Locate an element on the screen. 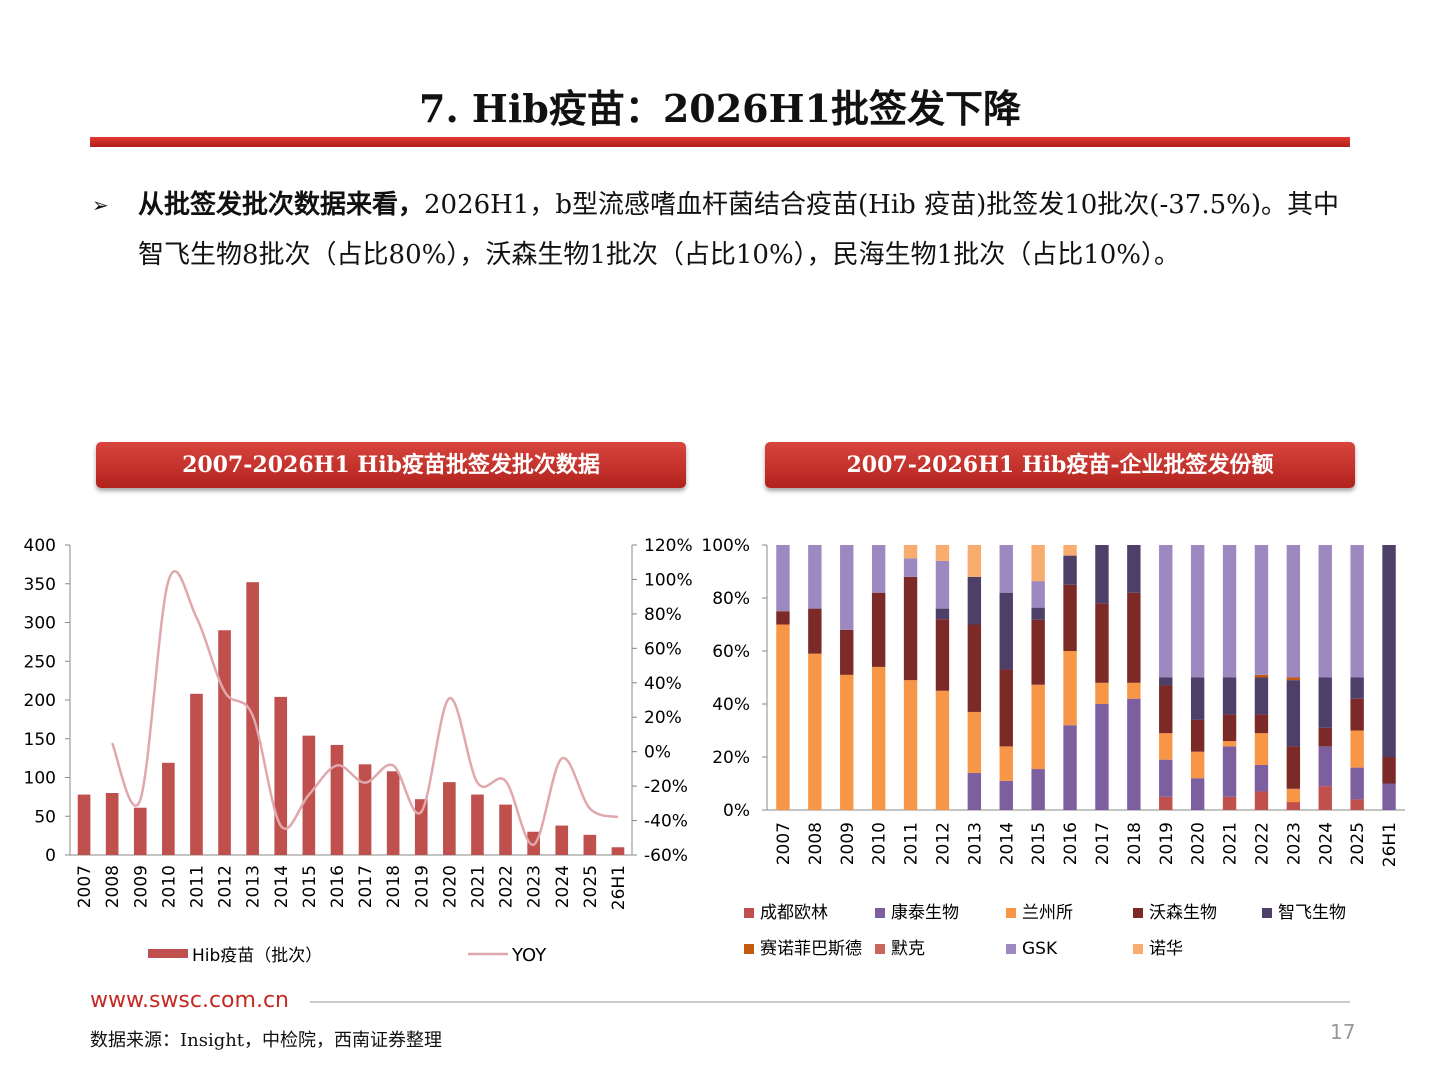 The height and width of the screenshot is (1080, 1440). y2-tick-label: 120% is located at coordinates (668, 546).